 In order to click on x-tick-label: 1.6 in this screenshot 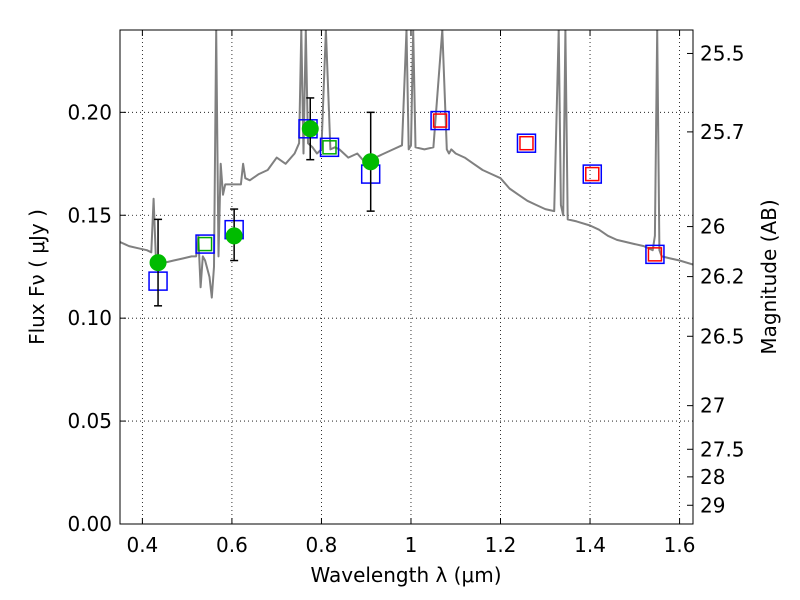, I will do `click(680, 545)`.